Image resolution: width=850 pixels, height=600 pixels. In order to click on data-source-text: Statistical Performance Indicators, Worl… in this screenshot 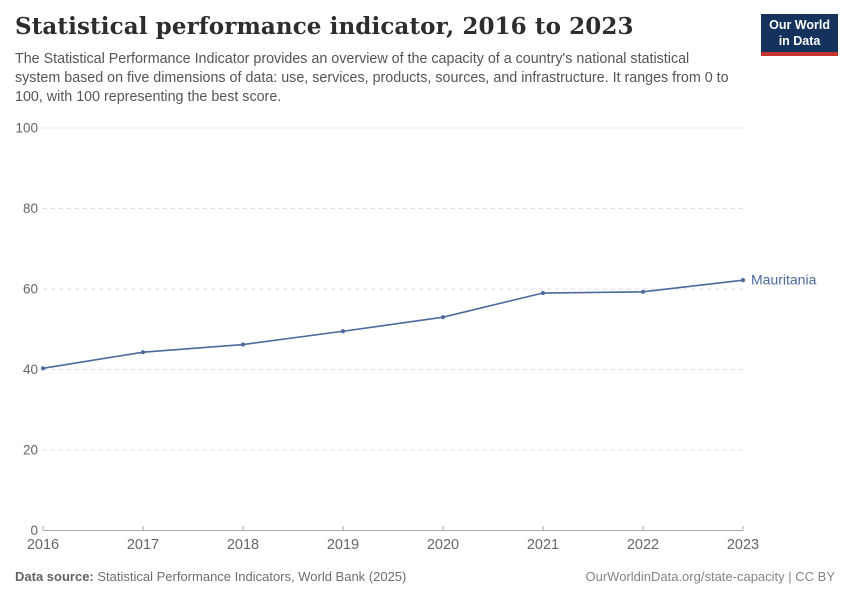, I will do `click(250, 576)`.